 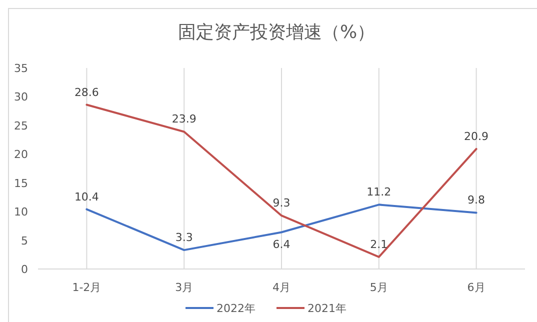 I want to click on x-tick-label: 3月, so click(x=184, y=287).